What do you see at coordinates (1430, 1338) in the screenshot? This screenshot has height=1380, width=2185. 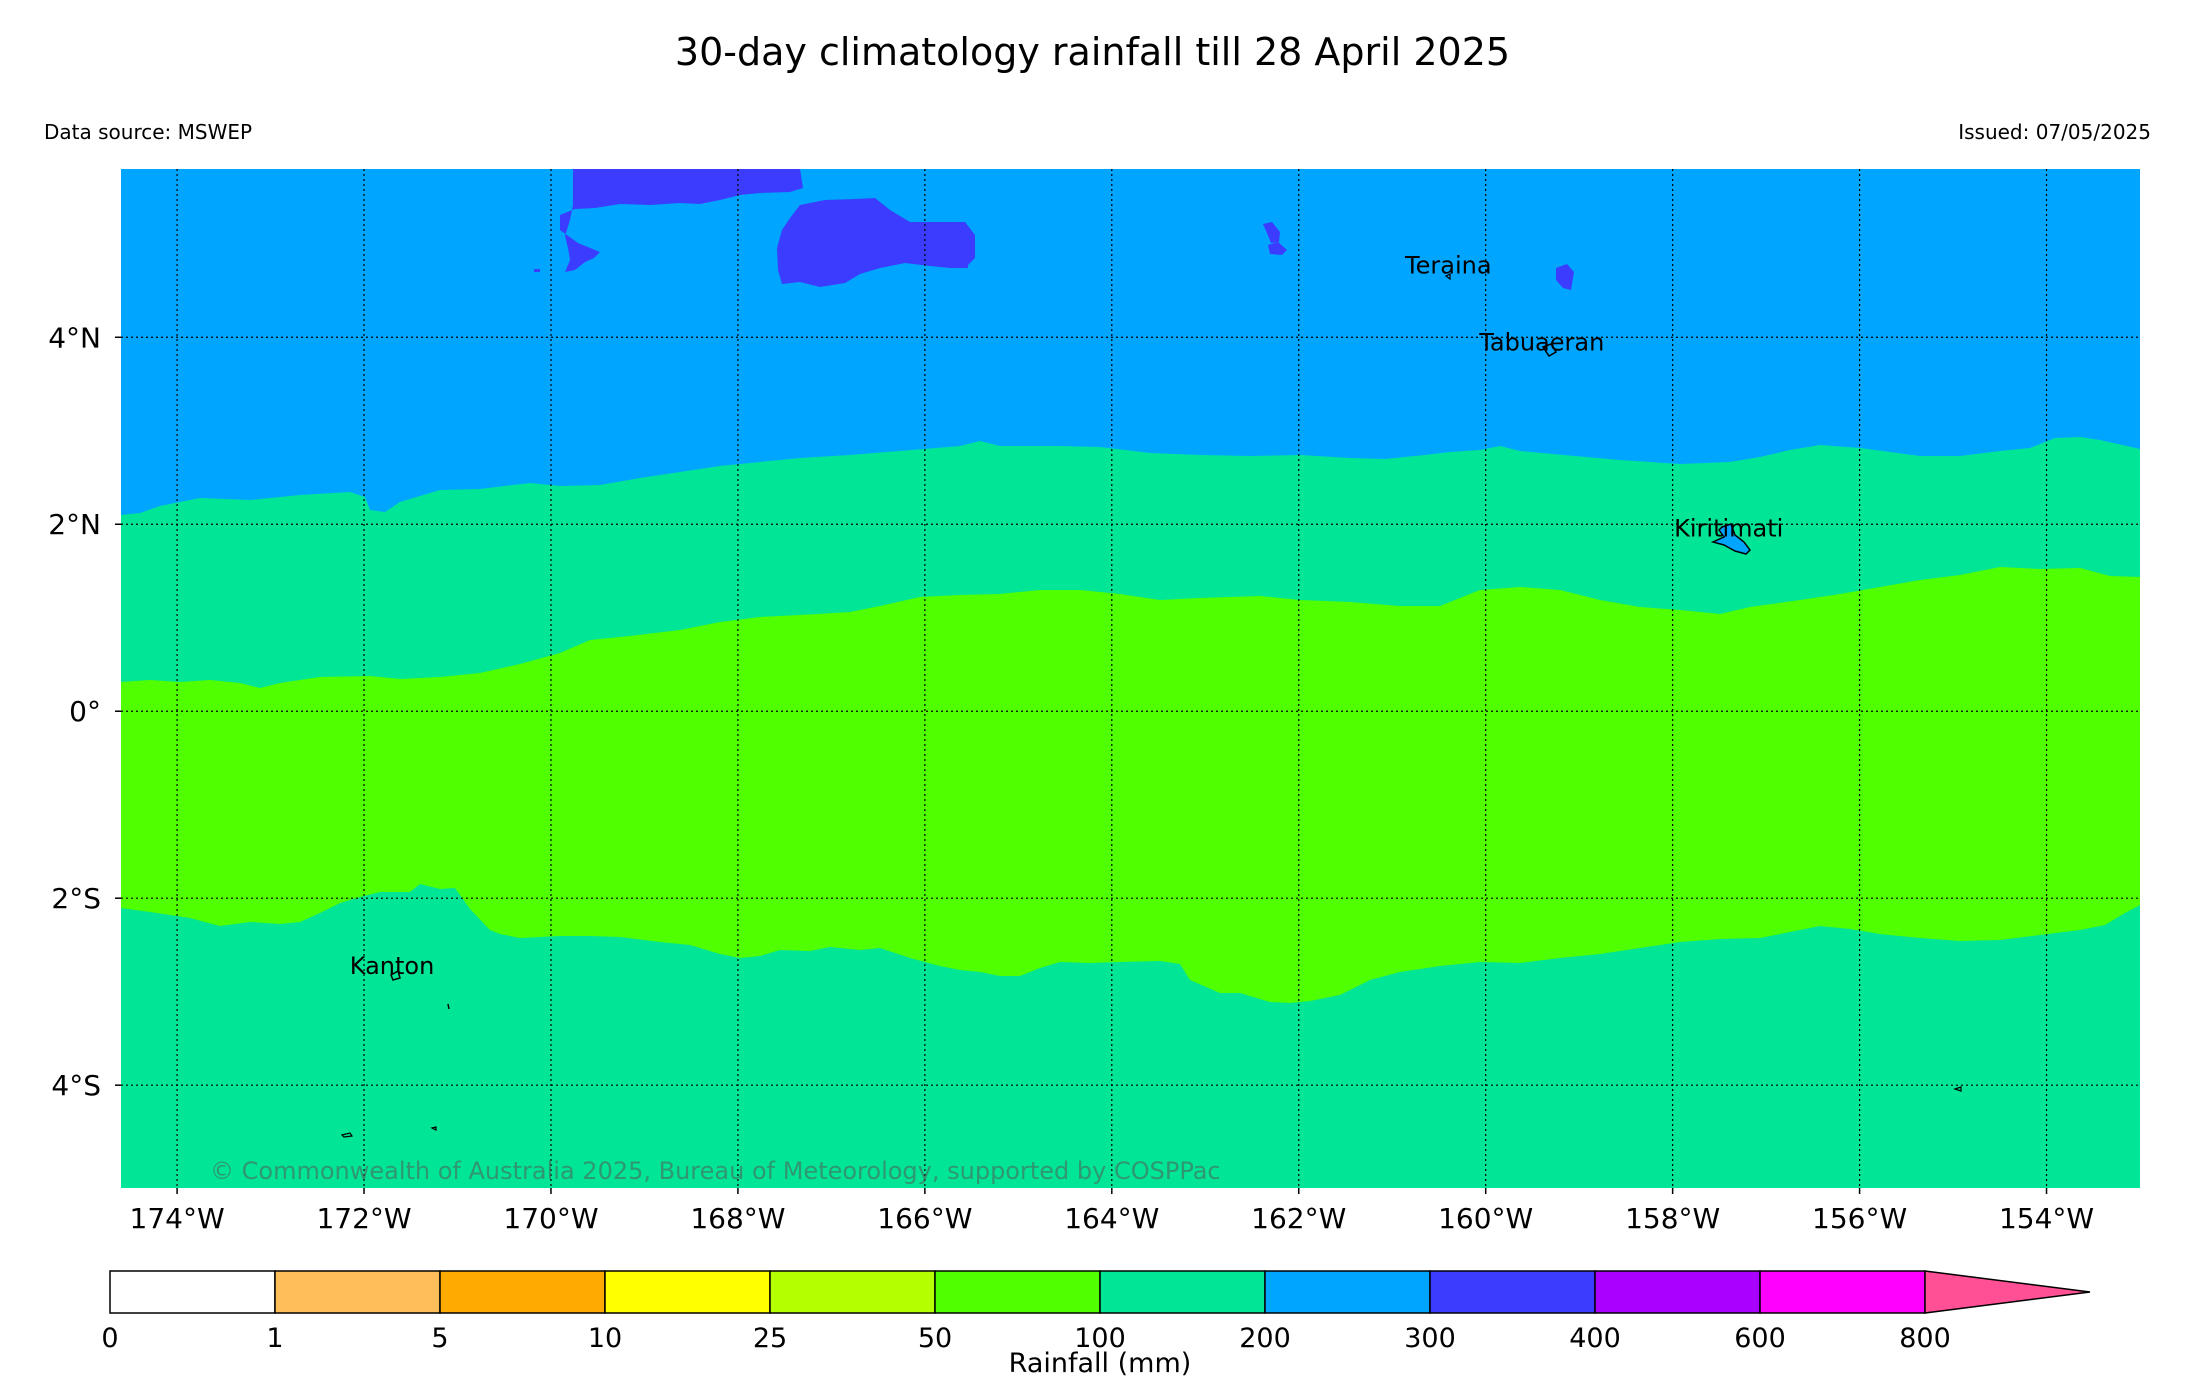 I see `colorbar-tick-label: 300` at bounding box center [1430, 1338].